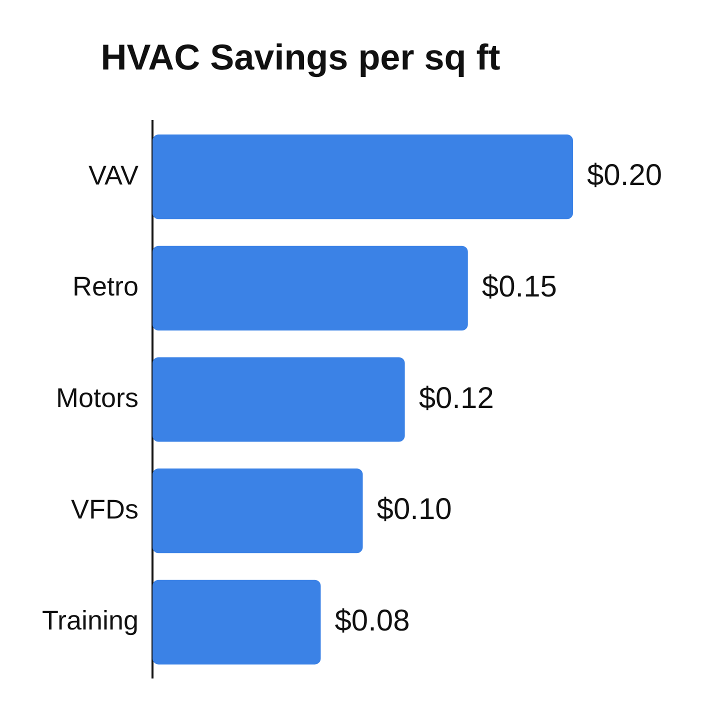  Describe the element at coordinates (456, 398) in the screenshot. I see `data-label: $0.12` at that location.